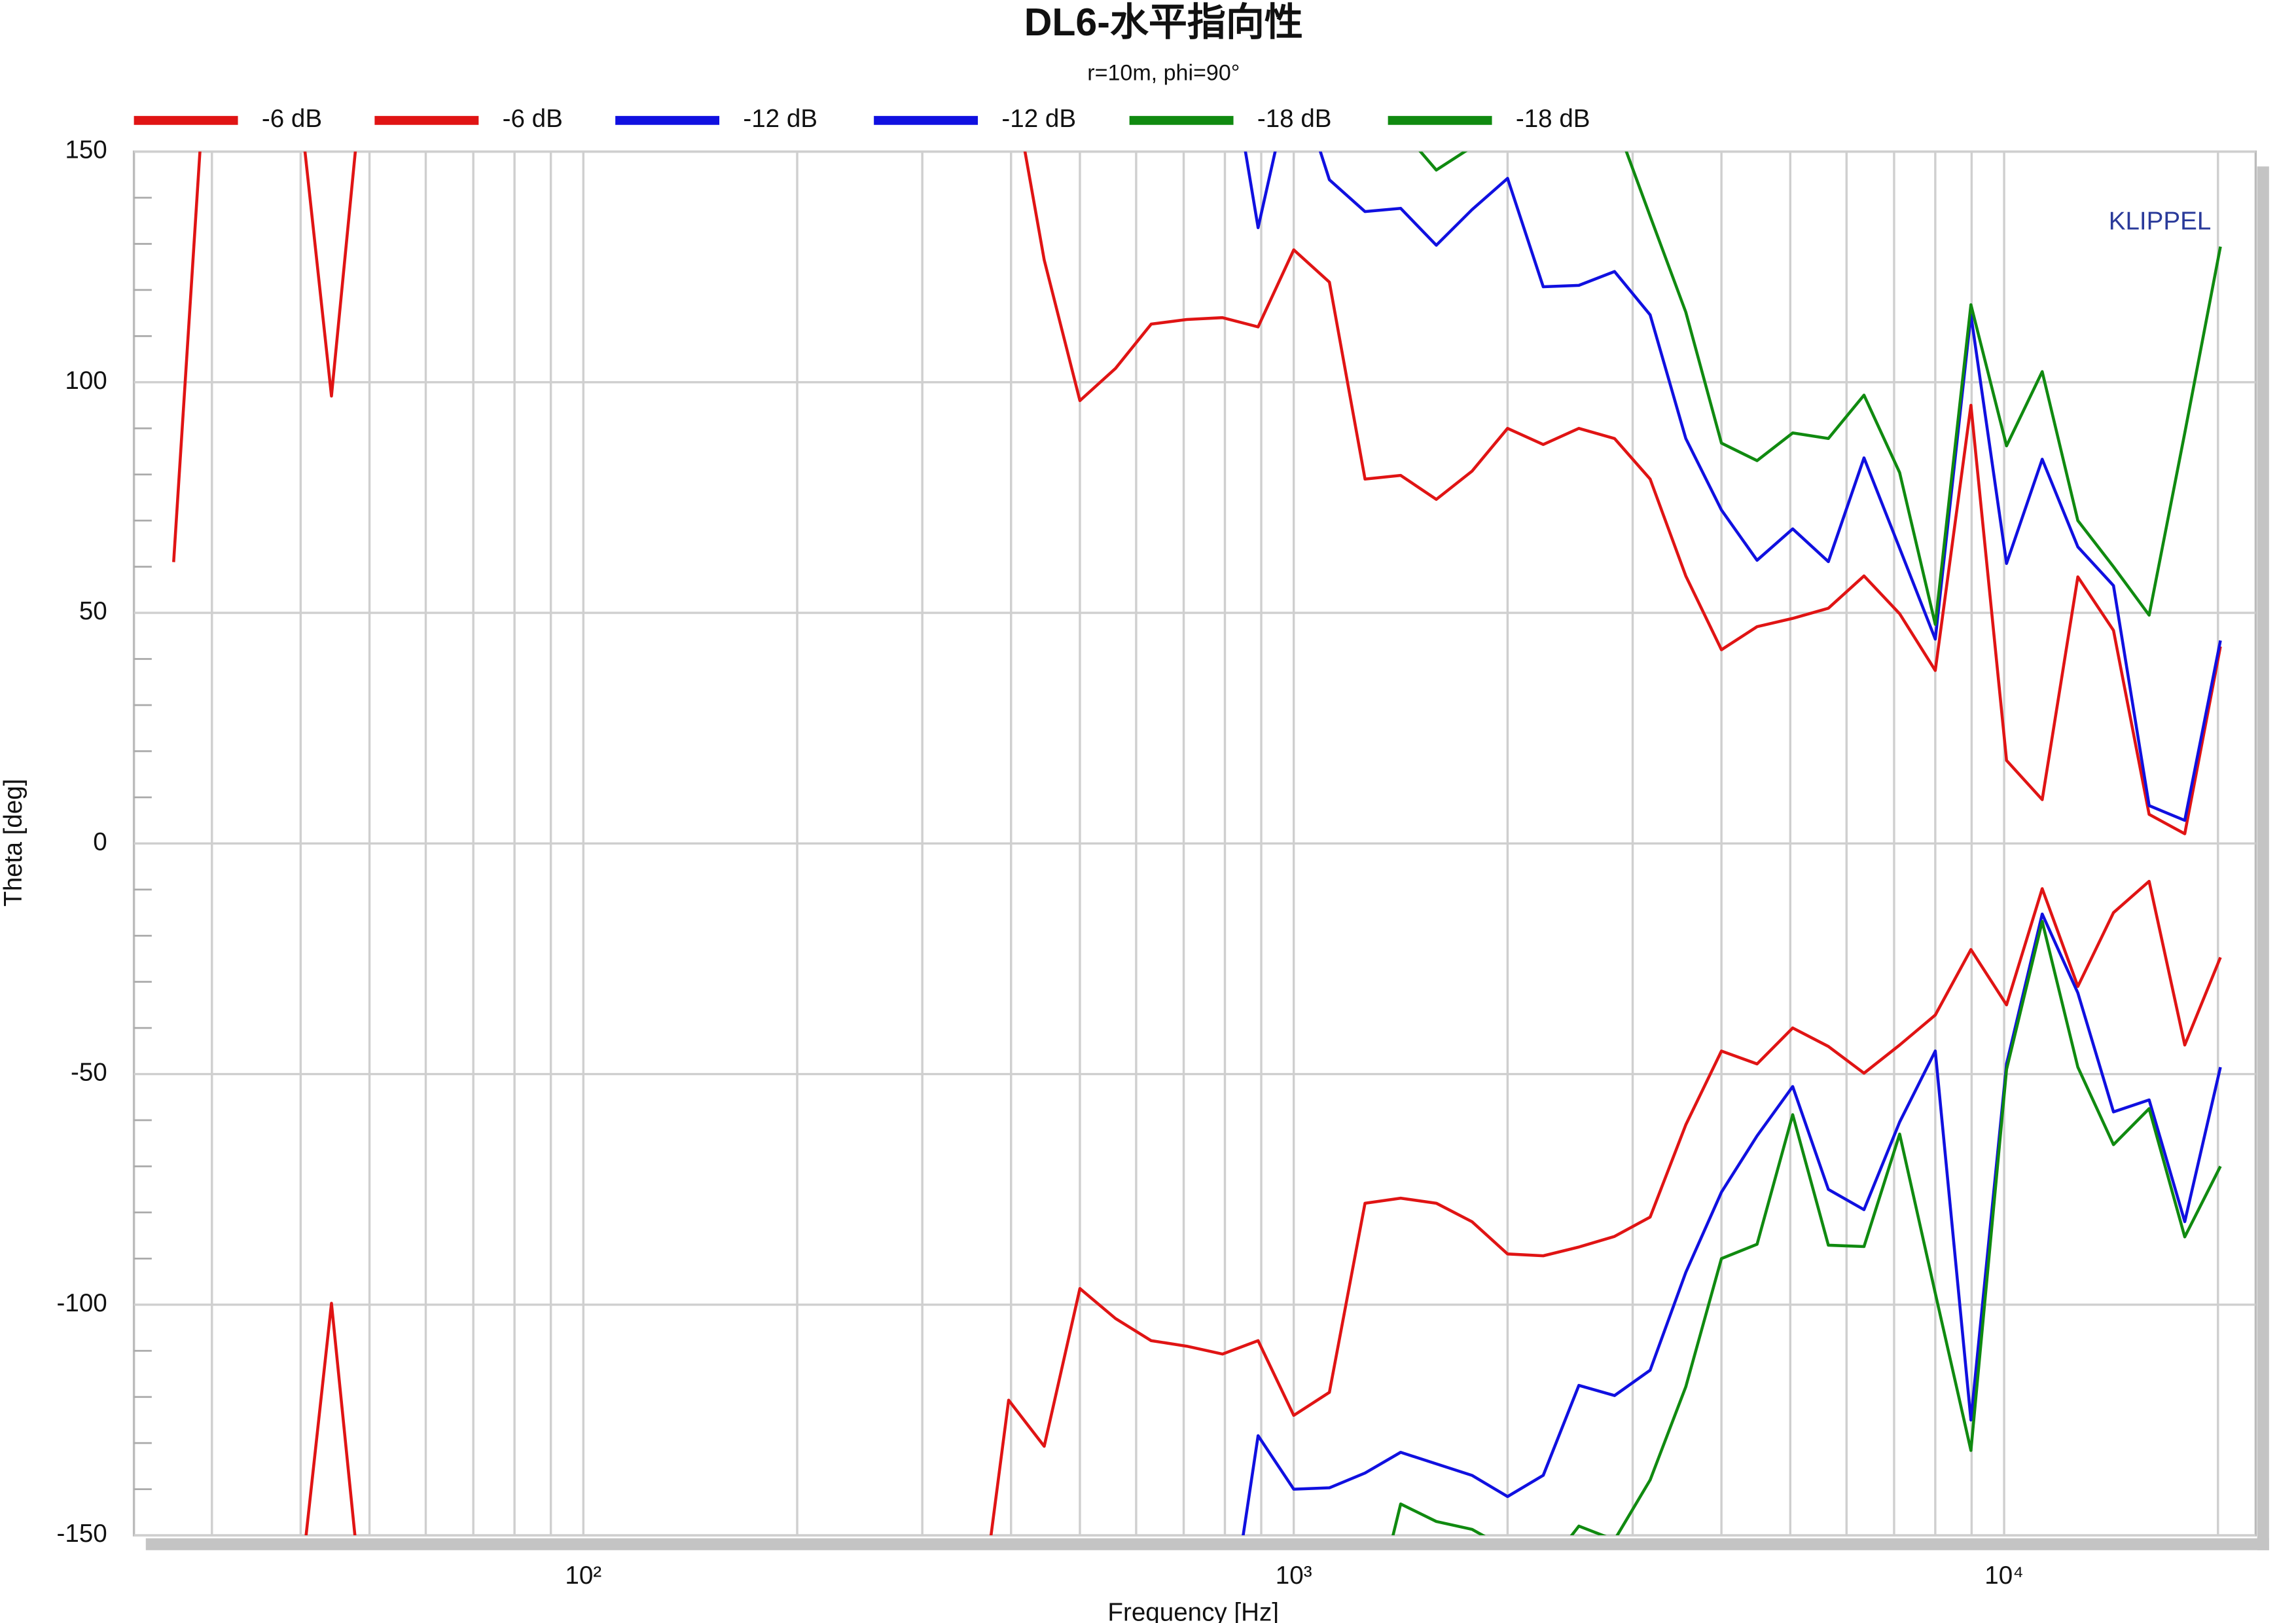  I want to click on x-tick-label: 10³, so click(1294, 1575).